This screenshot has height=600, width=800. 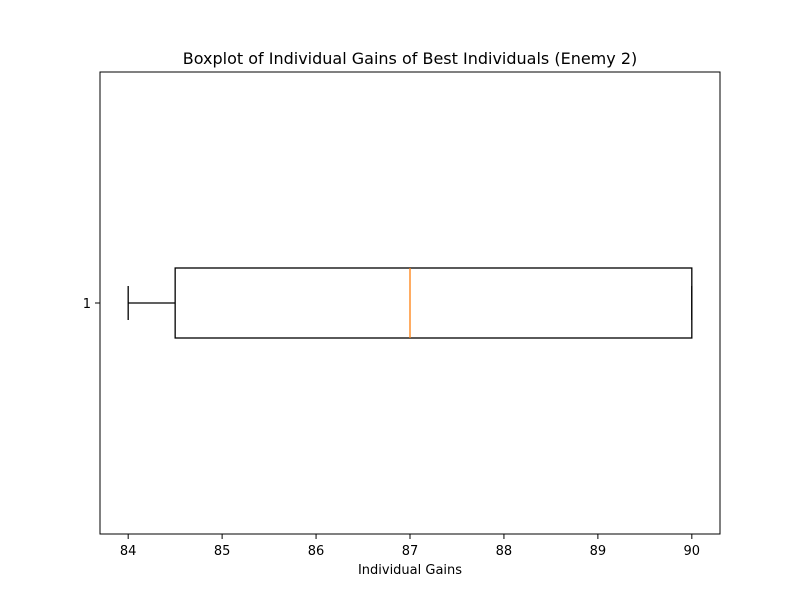 I want to click on x-tick-label: 89, so click(x=598, y=551).